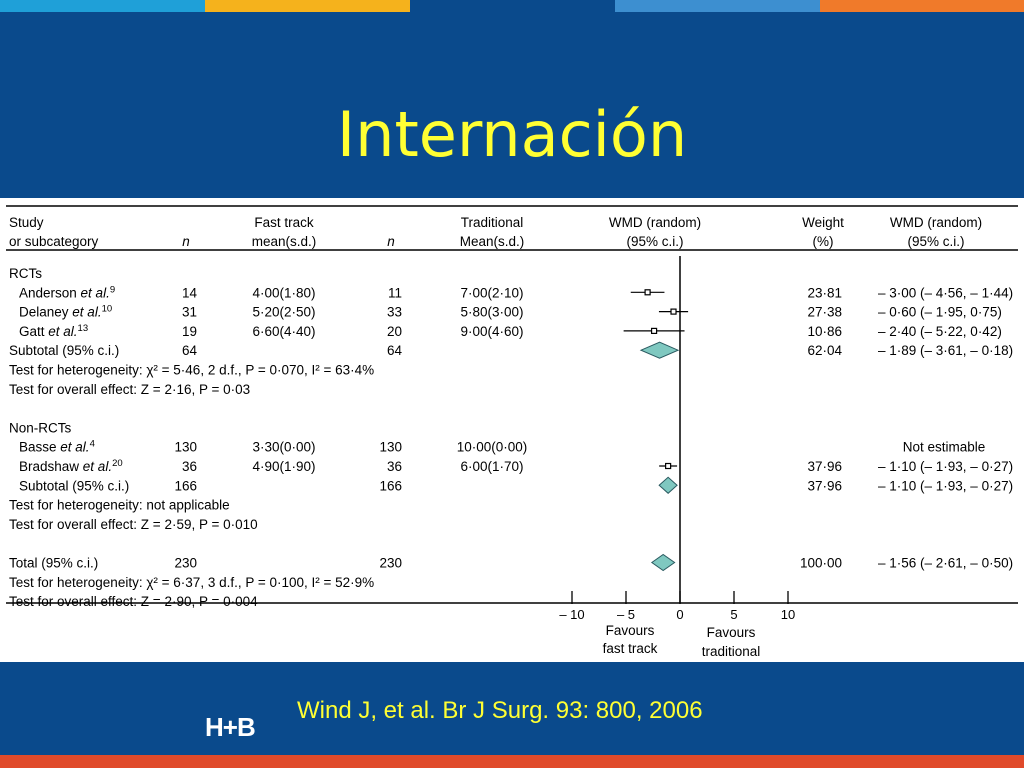 The height and width of the screenshot is (768, 1024). Describe the element at coordinates (491, 312) in the screenshot. I see `trad-mean-value: 5·80(3·00)` at that location.